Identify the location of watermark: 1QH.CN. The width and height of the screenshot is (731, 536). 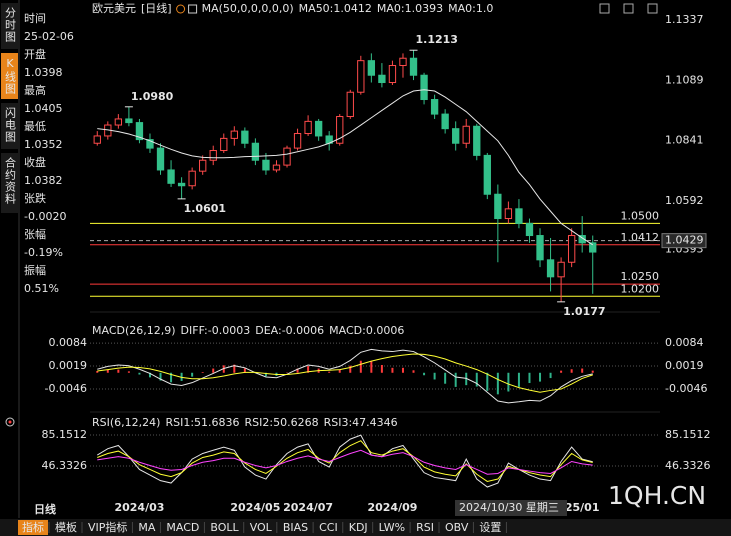
(657, 495).